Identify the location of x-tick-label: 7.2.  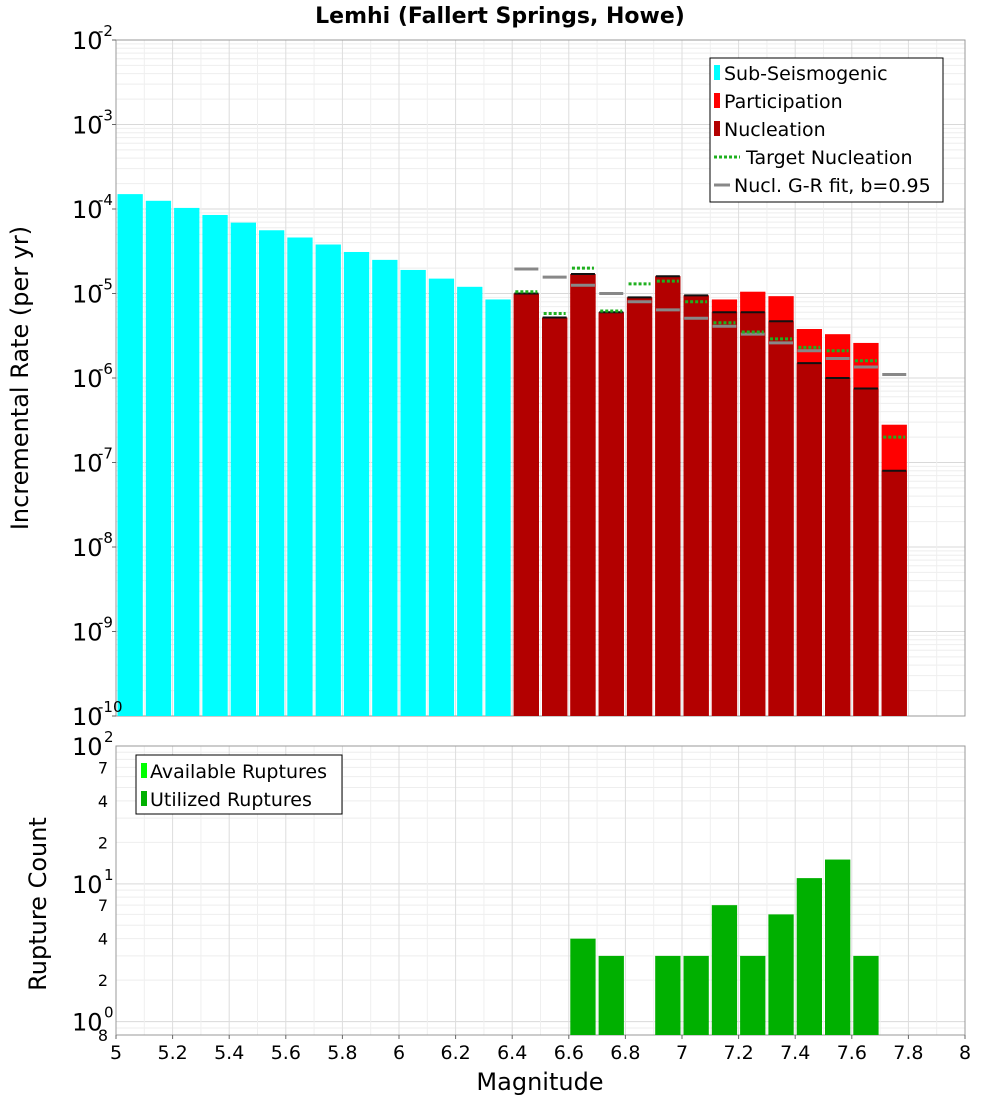
(738, 1053).